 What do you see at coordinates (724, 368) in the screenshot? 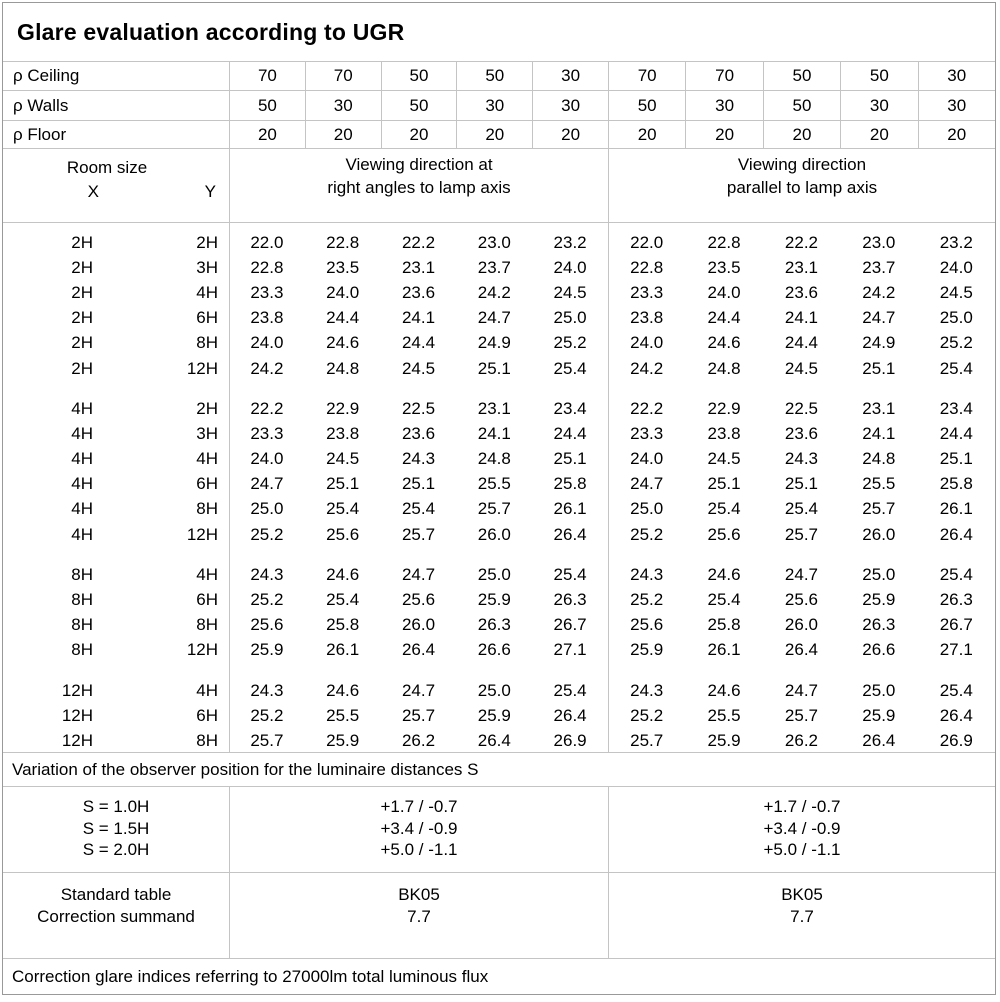
I see `ugr-value-parallel: 24.8` at bounding box center [724, 368].